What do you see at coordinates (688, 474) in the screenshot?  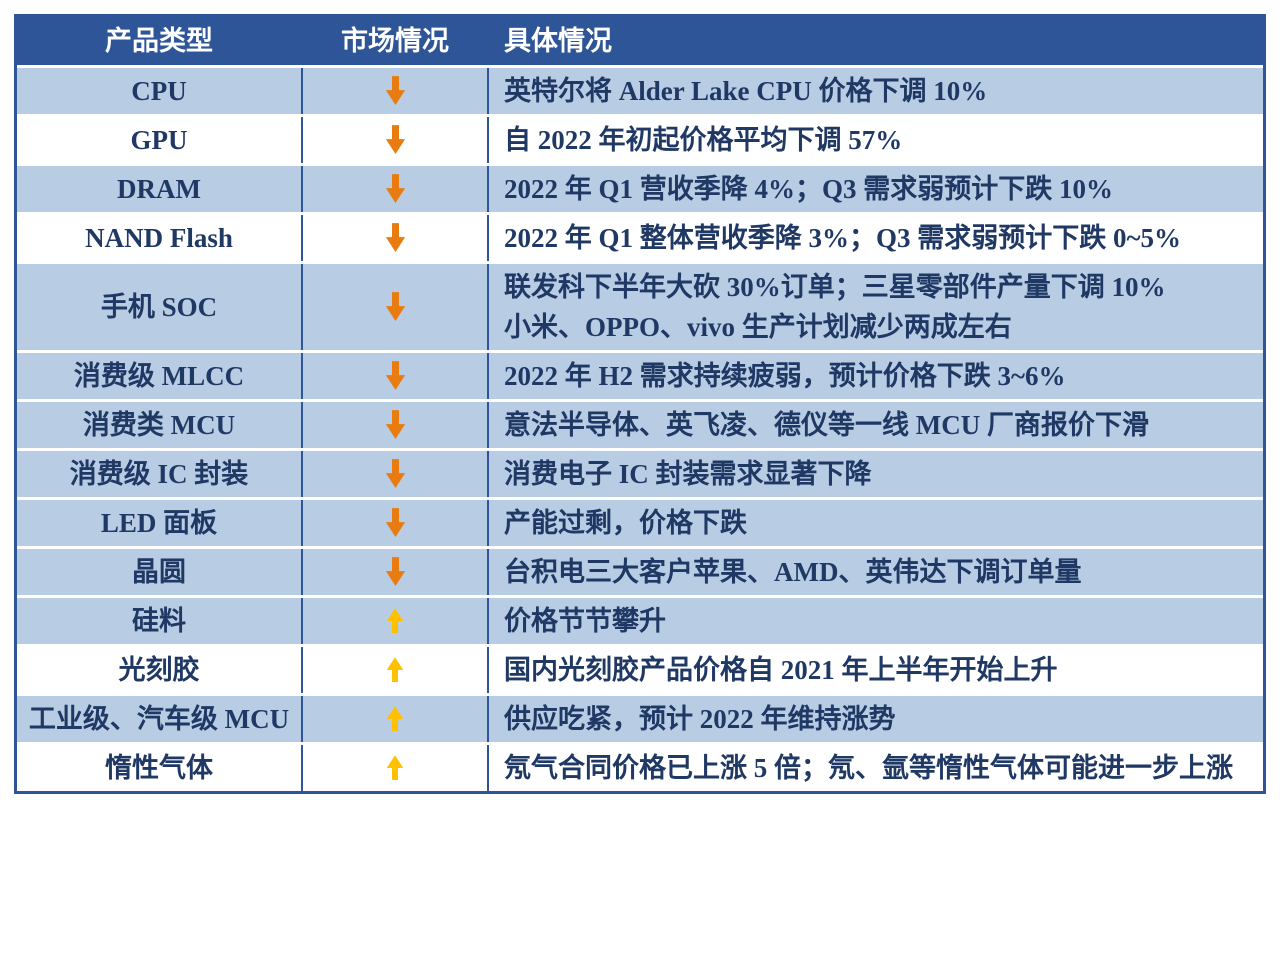 I see `detail-text: 消费电子 IC 封装需求显著下降` at bounding box center [688, 474].